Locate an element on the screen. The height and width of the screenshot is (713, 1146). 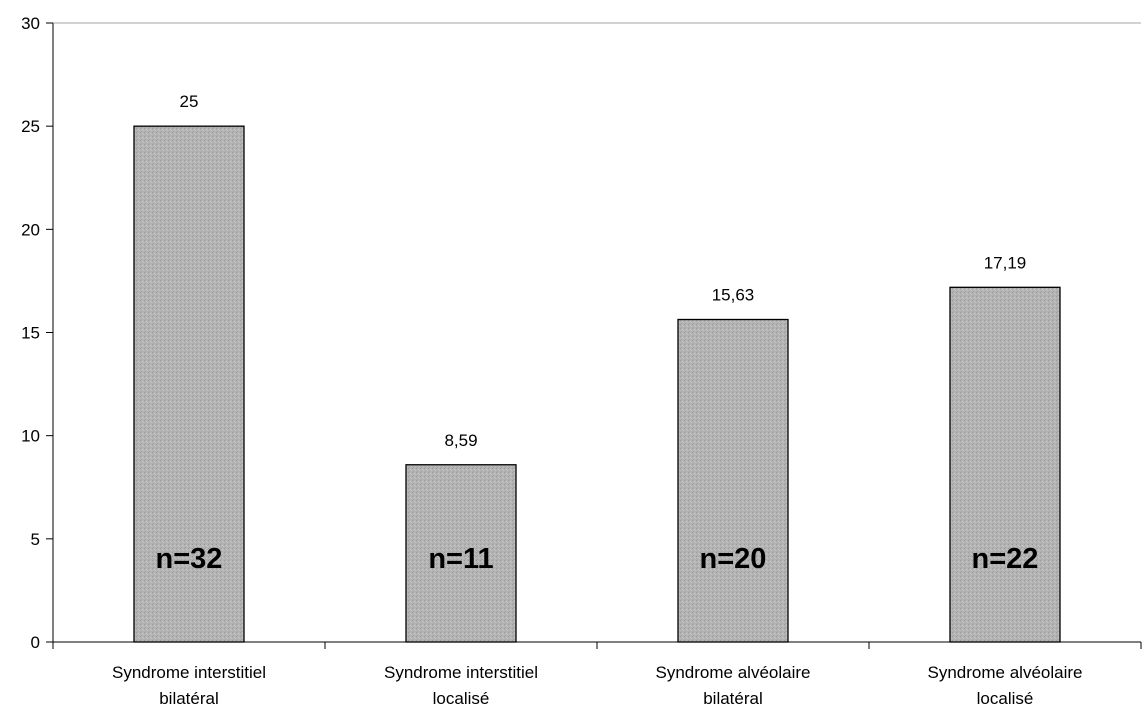
data-label: 17,19 is located at coordinates (1005, 262).